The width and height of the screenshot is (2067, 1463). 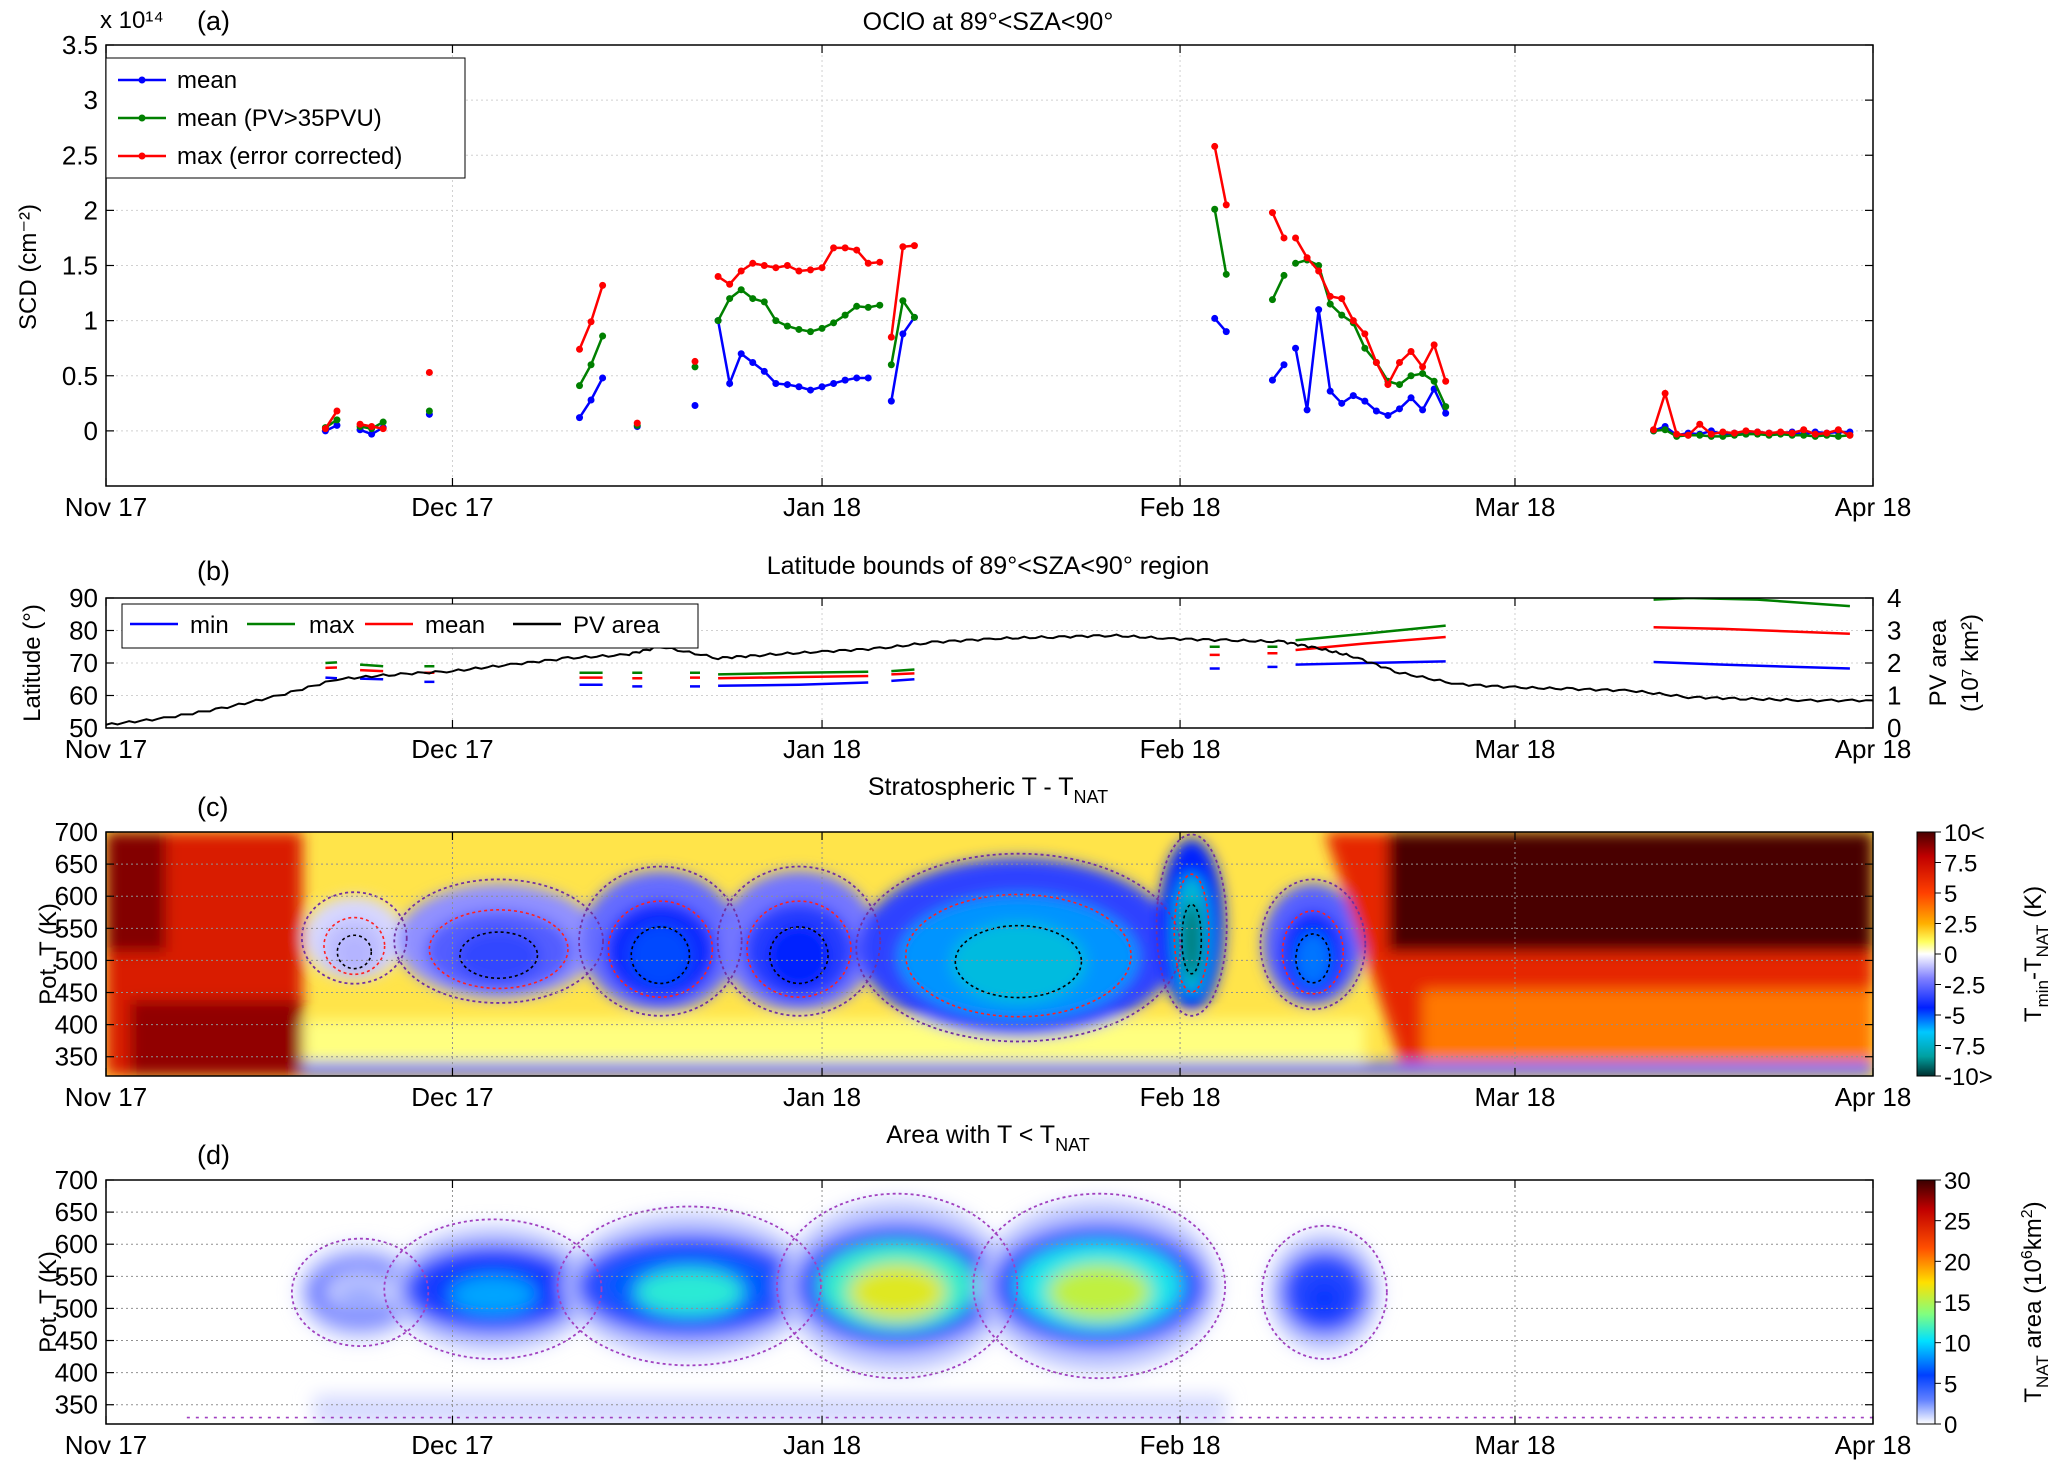 What do you see at coordinates (1926, 954) in the screenshot?
I see `panel-c-colorbar` at bounding box center [1926, 954].